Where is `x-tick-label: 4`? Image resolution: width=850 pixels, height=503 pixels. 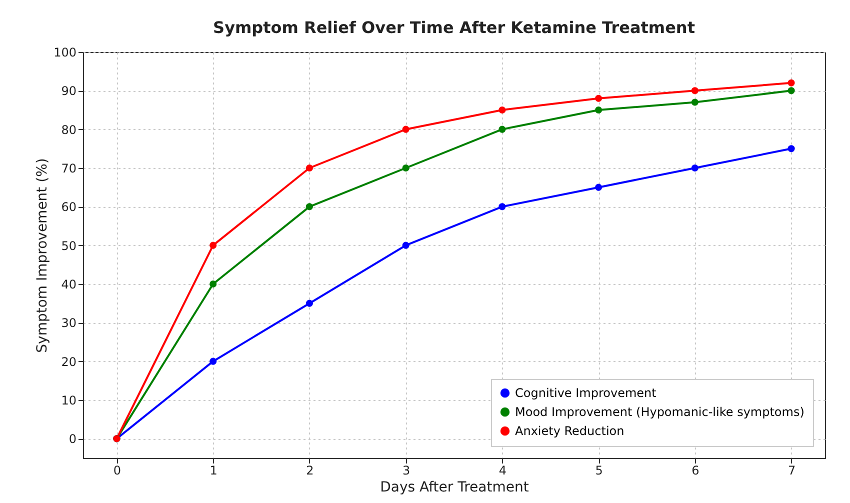
x-tick-label: 4 is located at coordinates (502, 471).